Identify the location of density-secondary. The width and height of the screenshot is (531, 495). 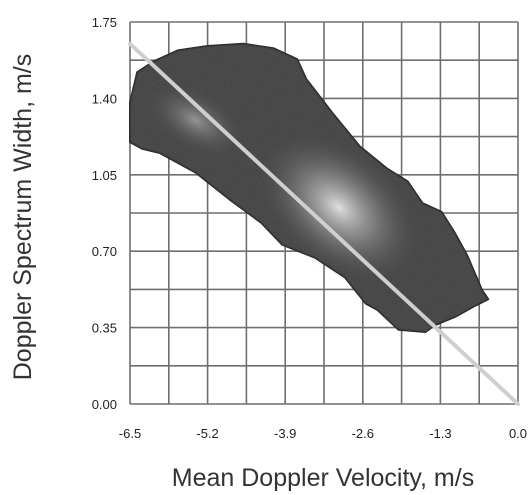
(195, 120).